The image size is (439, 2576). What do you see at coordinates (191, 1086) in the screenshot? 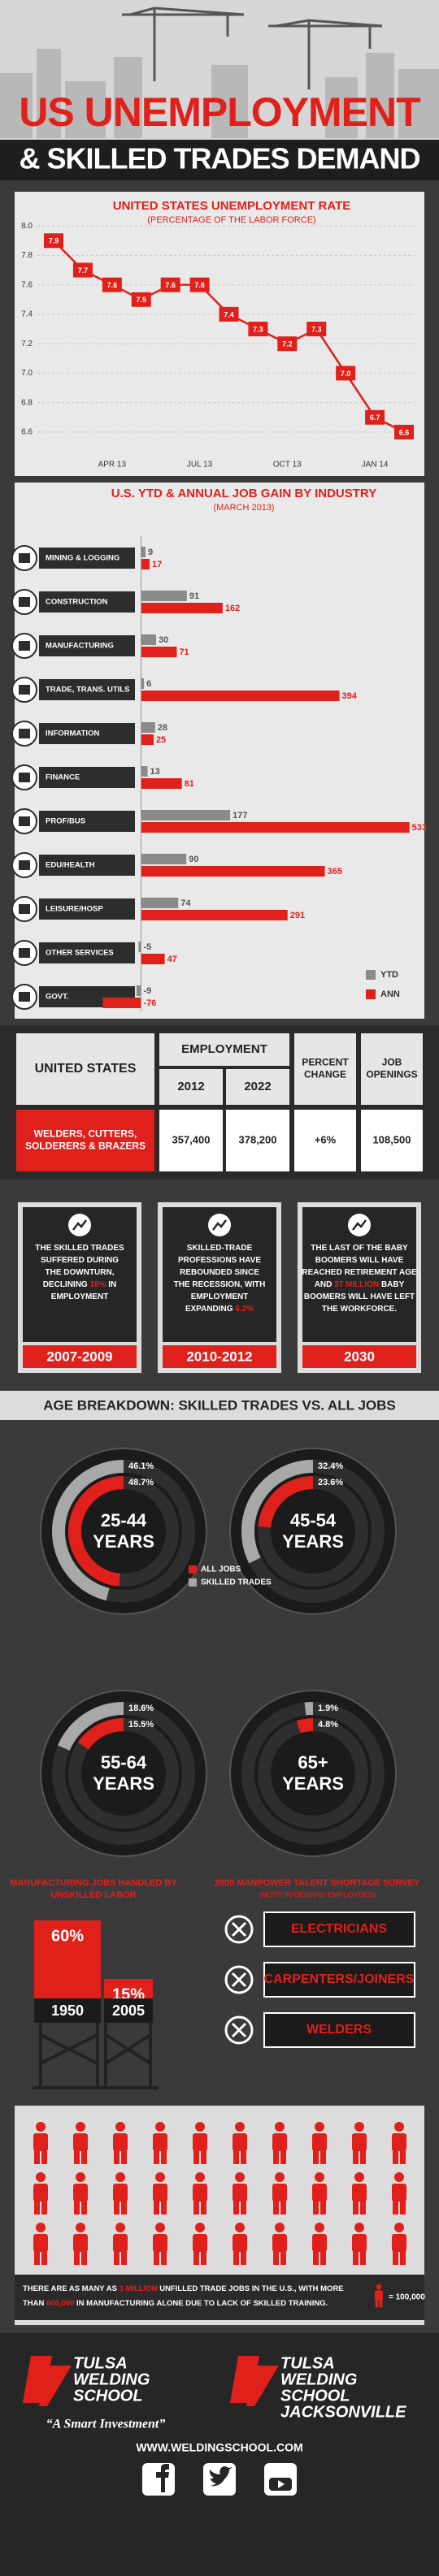
I see `year: 2012` at bounding box center [191, 1086].